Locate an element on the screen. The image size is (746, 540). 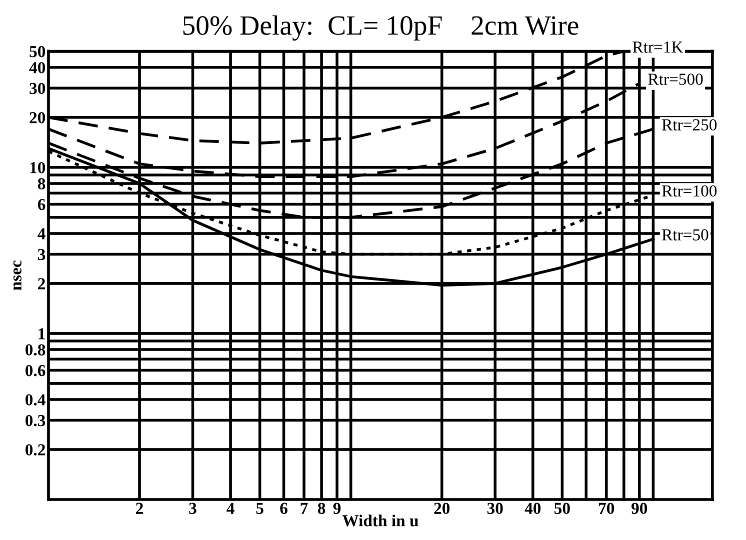
x-axis-title: Width in u is located at coordinates (380, 520).